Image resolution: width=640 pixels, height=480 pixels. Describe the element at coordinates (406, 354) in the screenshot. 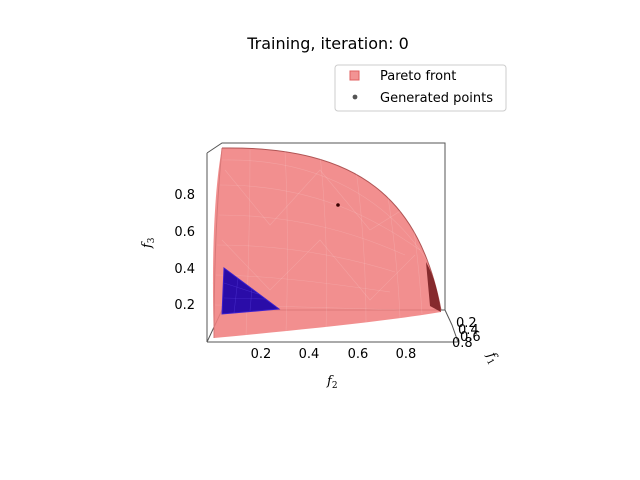

I see `y-tick-label: 0.8` at that location.